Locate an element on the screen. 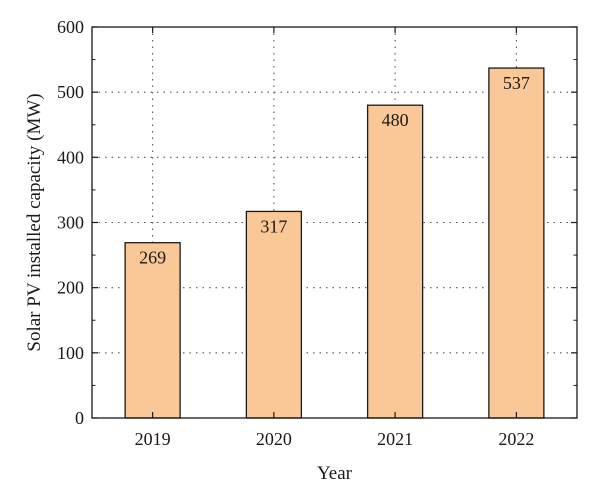  bar-2022 is located at coordinates (516, 243).